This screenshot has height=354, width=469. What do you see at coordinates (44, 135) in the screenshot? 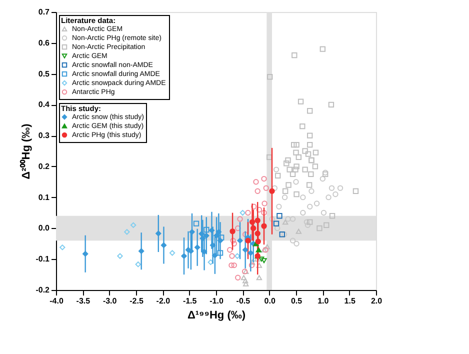
I see `y-tick-label: 0.3` at bounding box center [44, 135].